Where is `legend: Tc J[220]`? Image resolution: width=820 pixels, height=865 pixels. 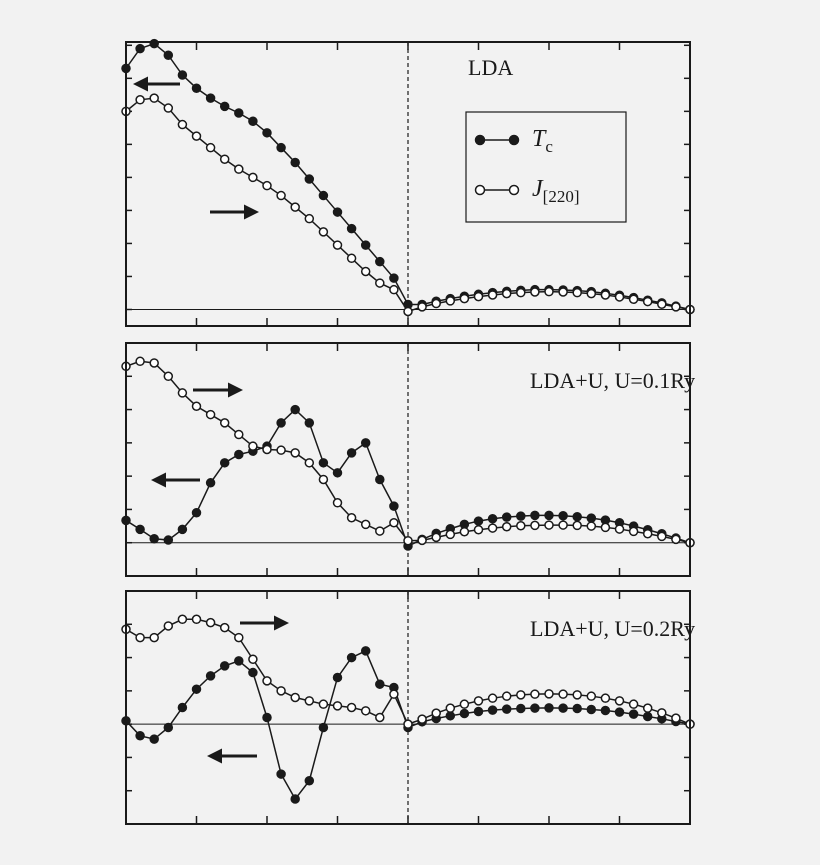
legend: Tc J[220] is located at coordinates (546, 167).